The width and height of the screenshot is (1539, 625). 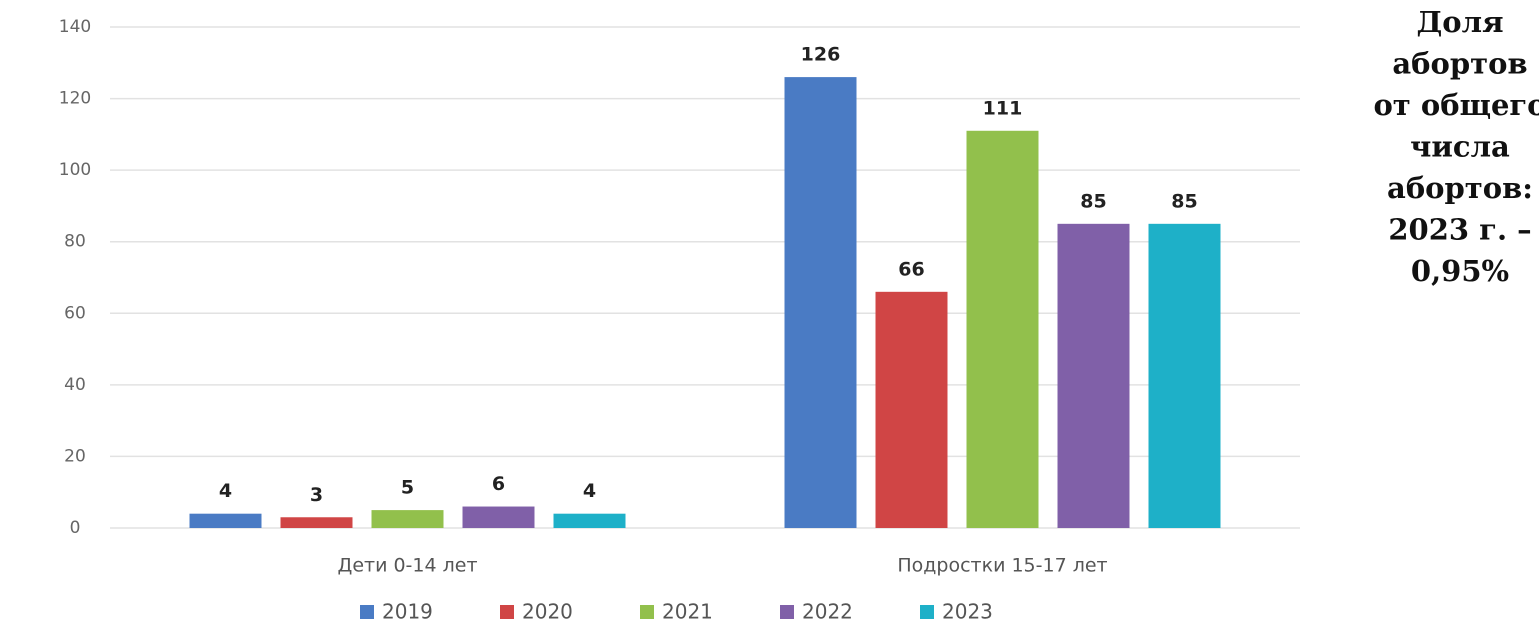 What do you see at coordinates (75, 528) in the screenshot?
I see `y-tick-label: 0` at bounding box center [75, 528].